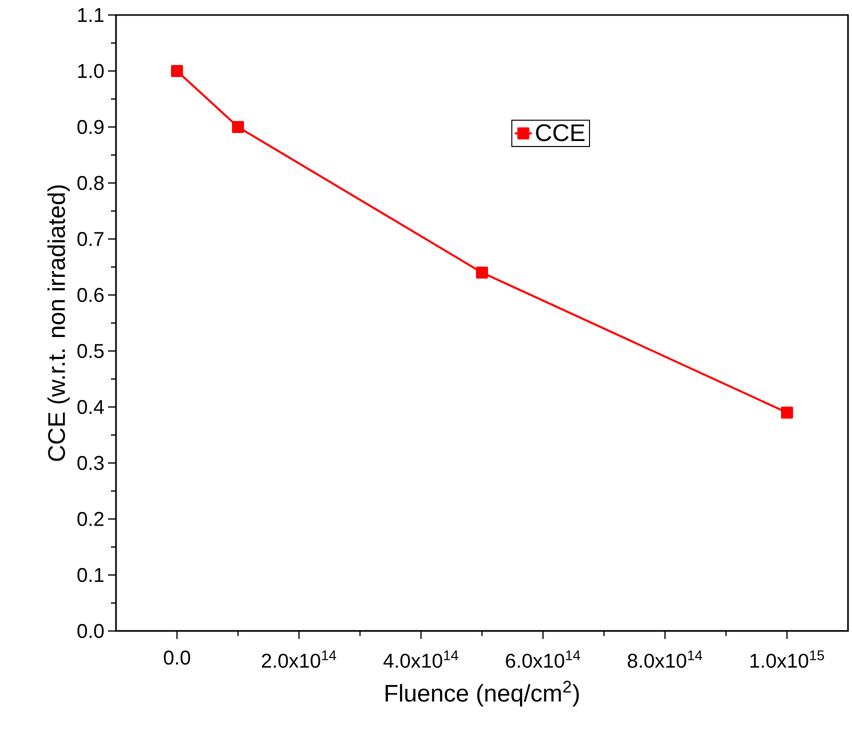  I want to click on x-tick-label: 6.0x10$^{14}$, so click(543, 659).